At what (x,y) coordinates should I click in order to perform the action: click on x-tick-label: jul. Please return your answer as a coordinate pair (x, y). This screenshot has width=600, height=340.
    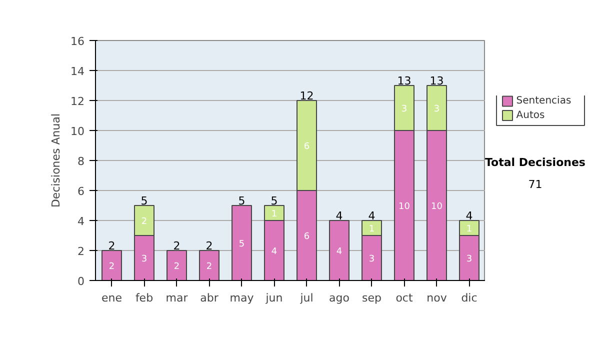
    Looking at the image, I should click on (306, 298).